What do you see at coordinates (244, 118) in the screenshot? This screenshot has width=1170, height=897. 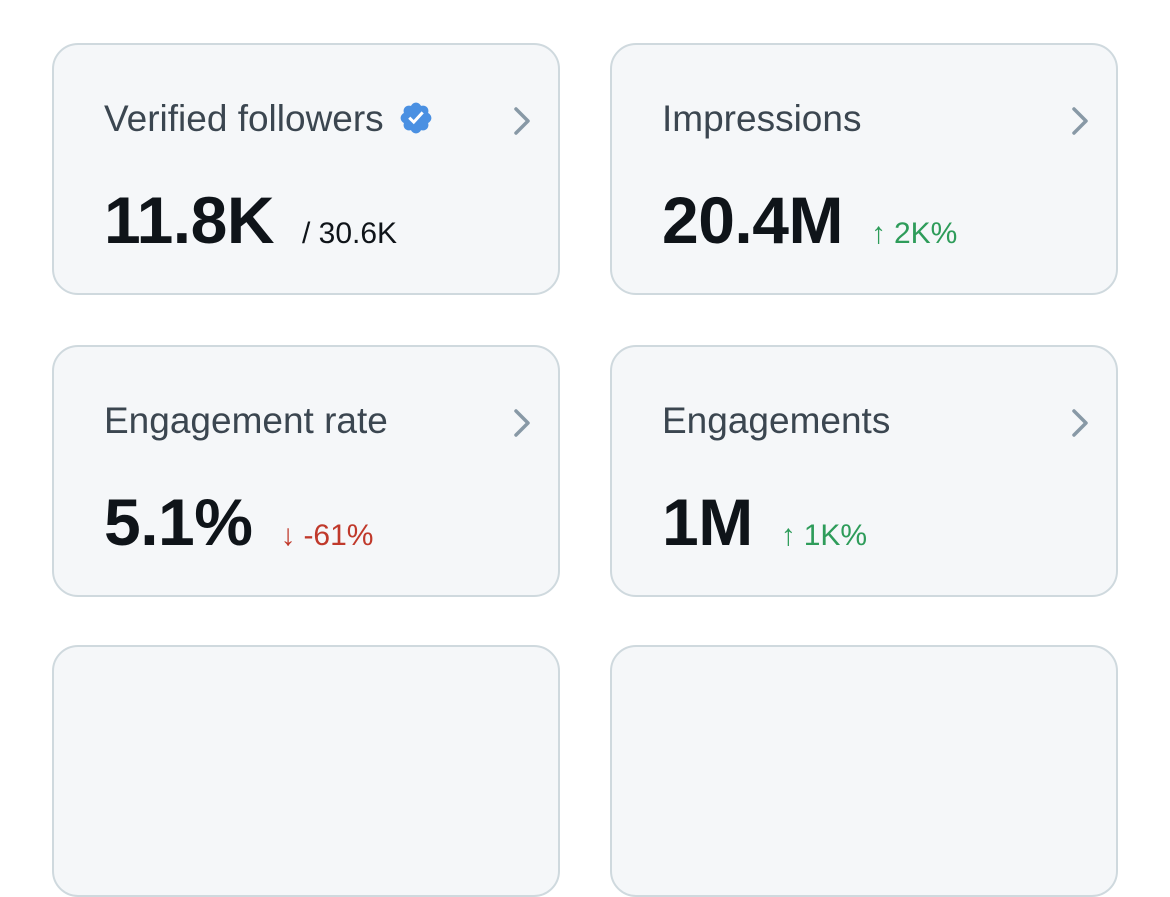 I see `card-label: Verified followers` at bounding box center [244, 118].